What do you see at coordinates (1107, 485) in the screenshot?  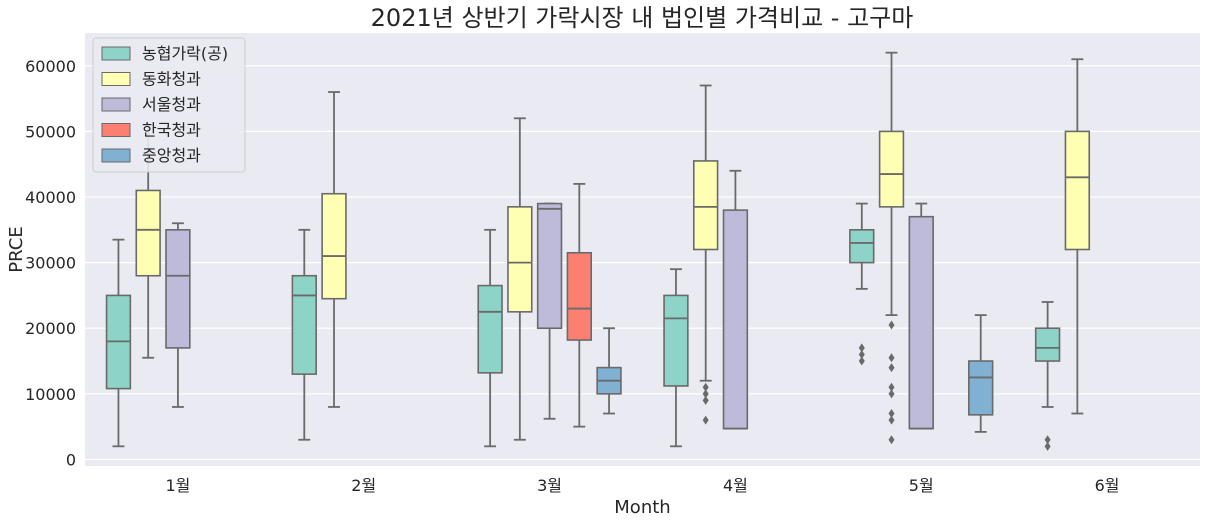 I see `x-tick-label: 6월` at bounding box center [1107, 485].